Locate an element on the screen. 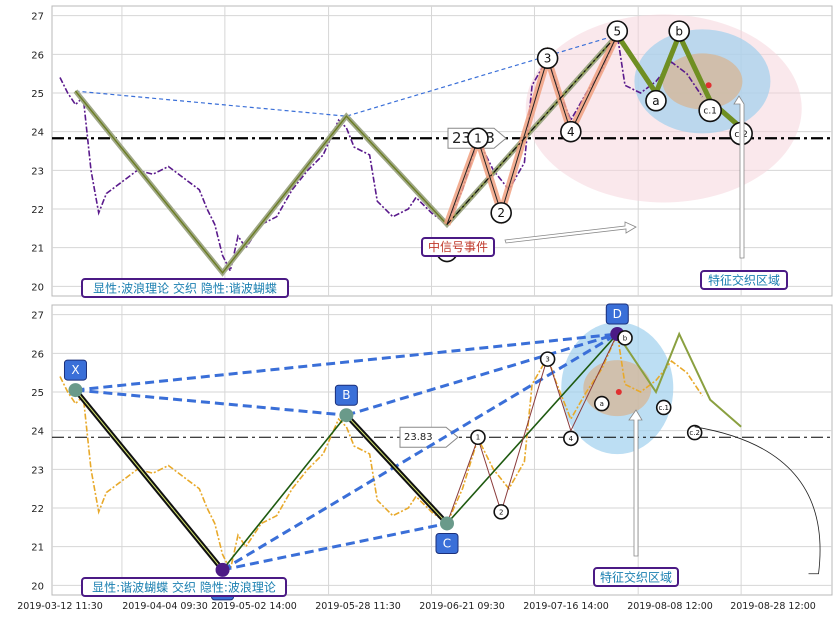 Image resolution: width=839 pixels, height=621 pixels. x-tick-label: 2019-06-21 09:30 is located at coordinates (462, 606).